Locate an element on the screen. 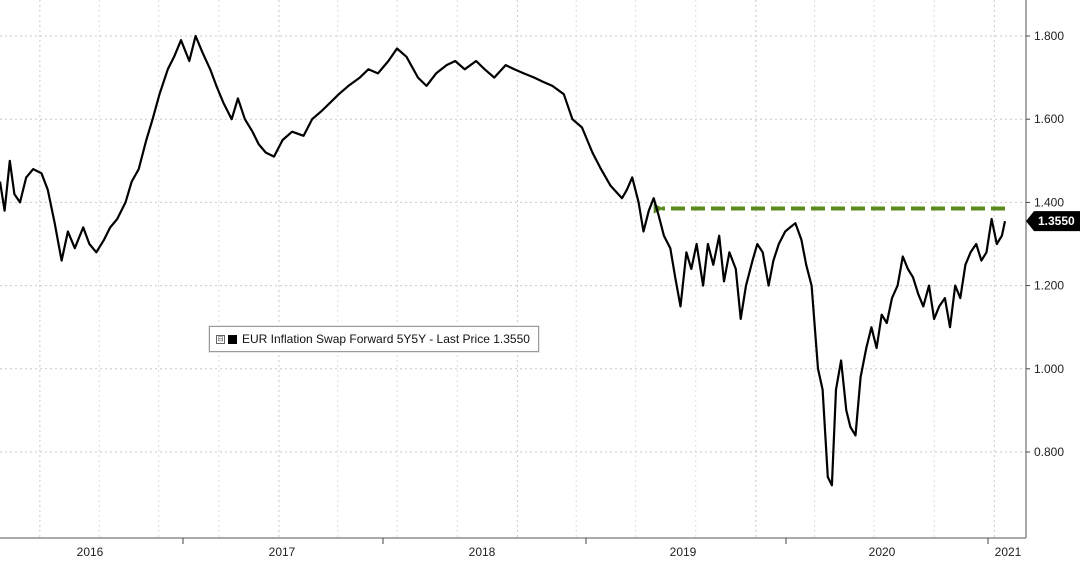  legend-swatch is located at coordinates (232, 339).